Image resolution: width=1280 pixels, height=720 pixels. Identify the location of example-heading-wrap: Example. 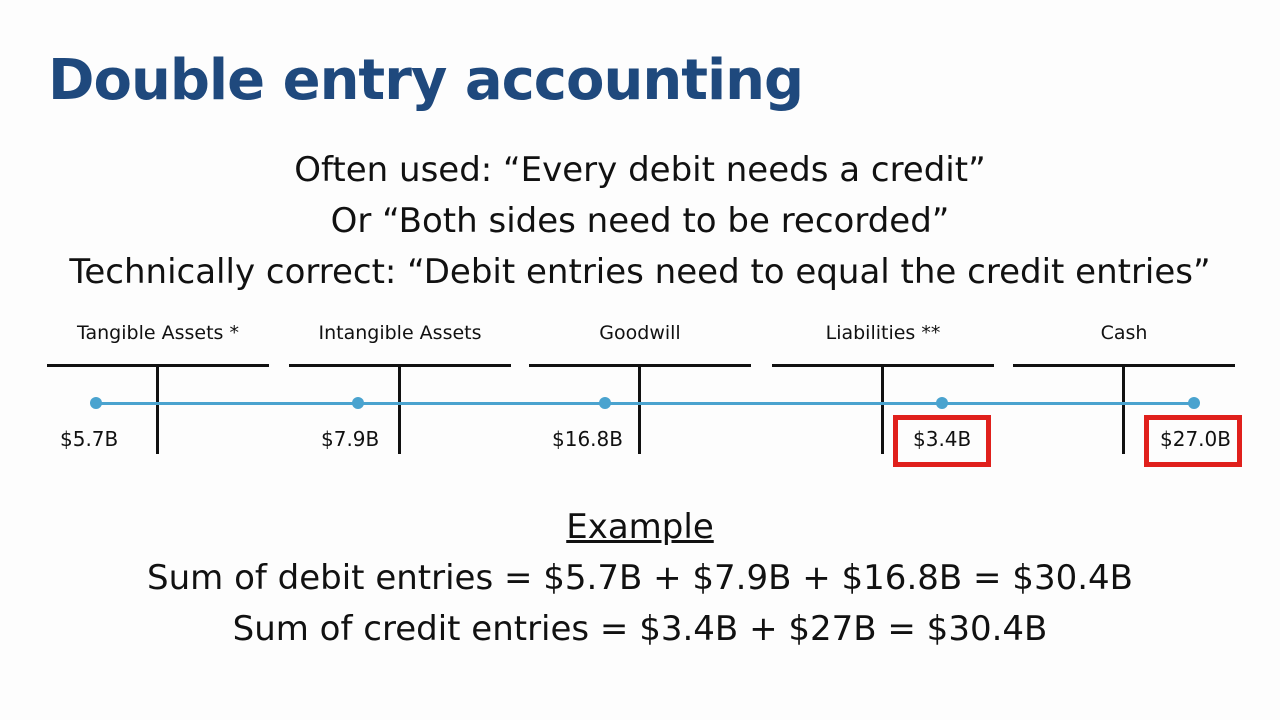
(640, 527).